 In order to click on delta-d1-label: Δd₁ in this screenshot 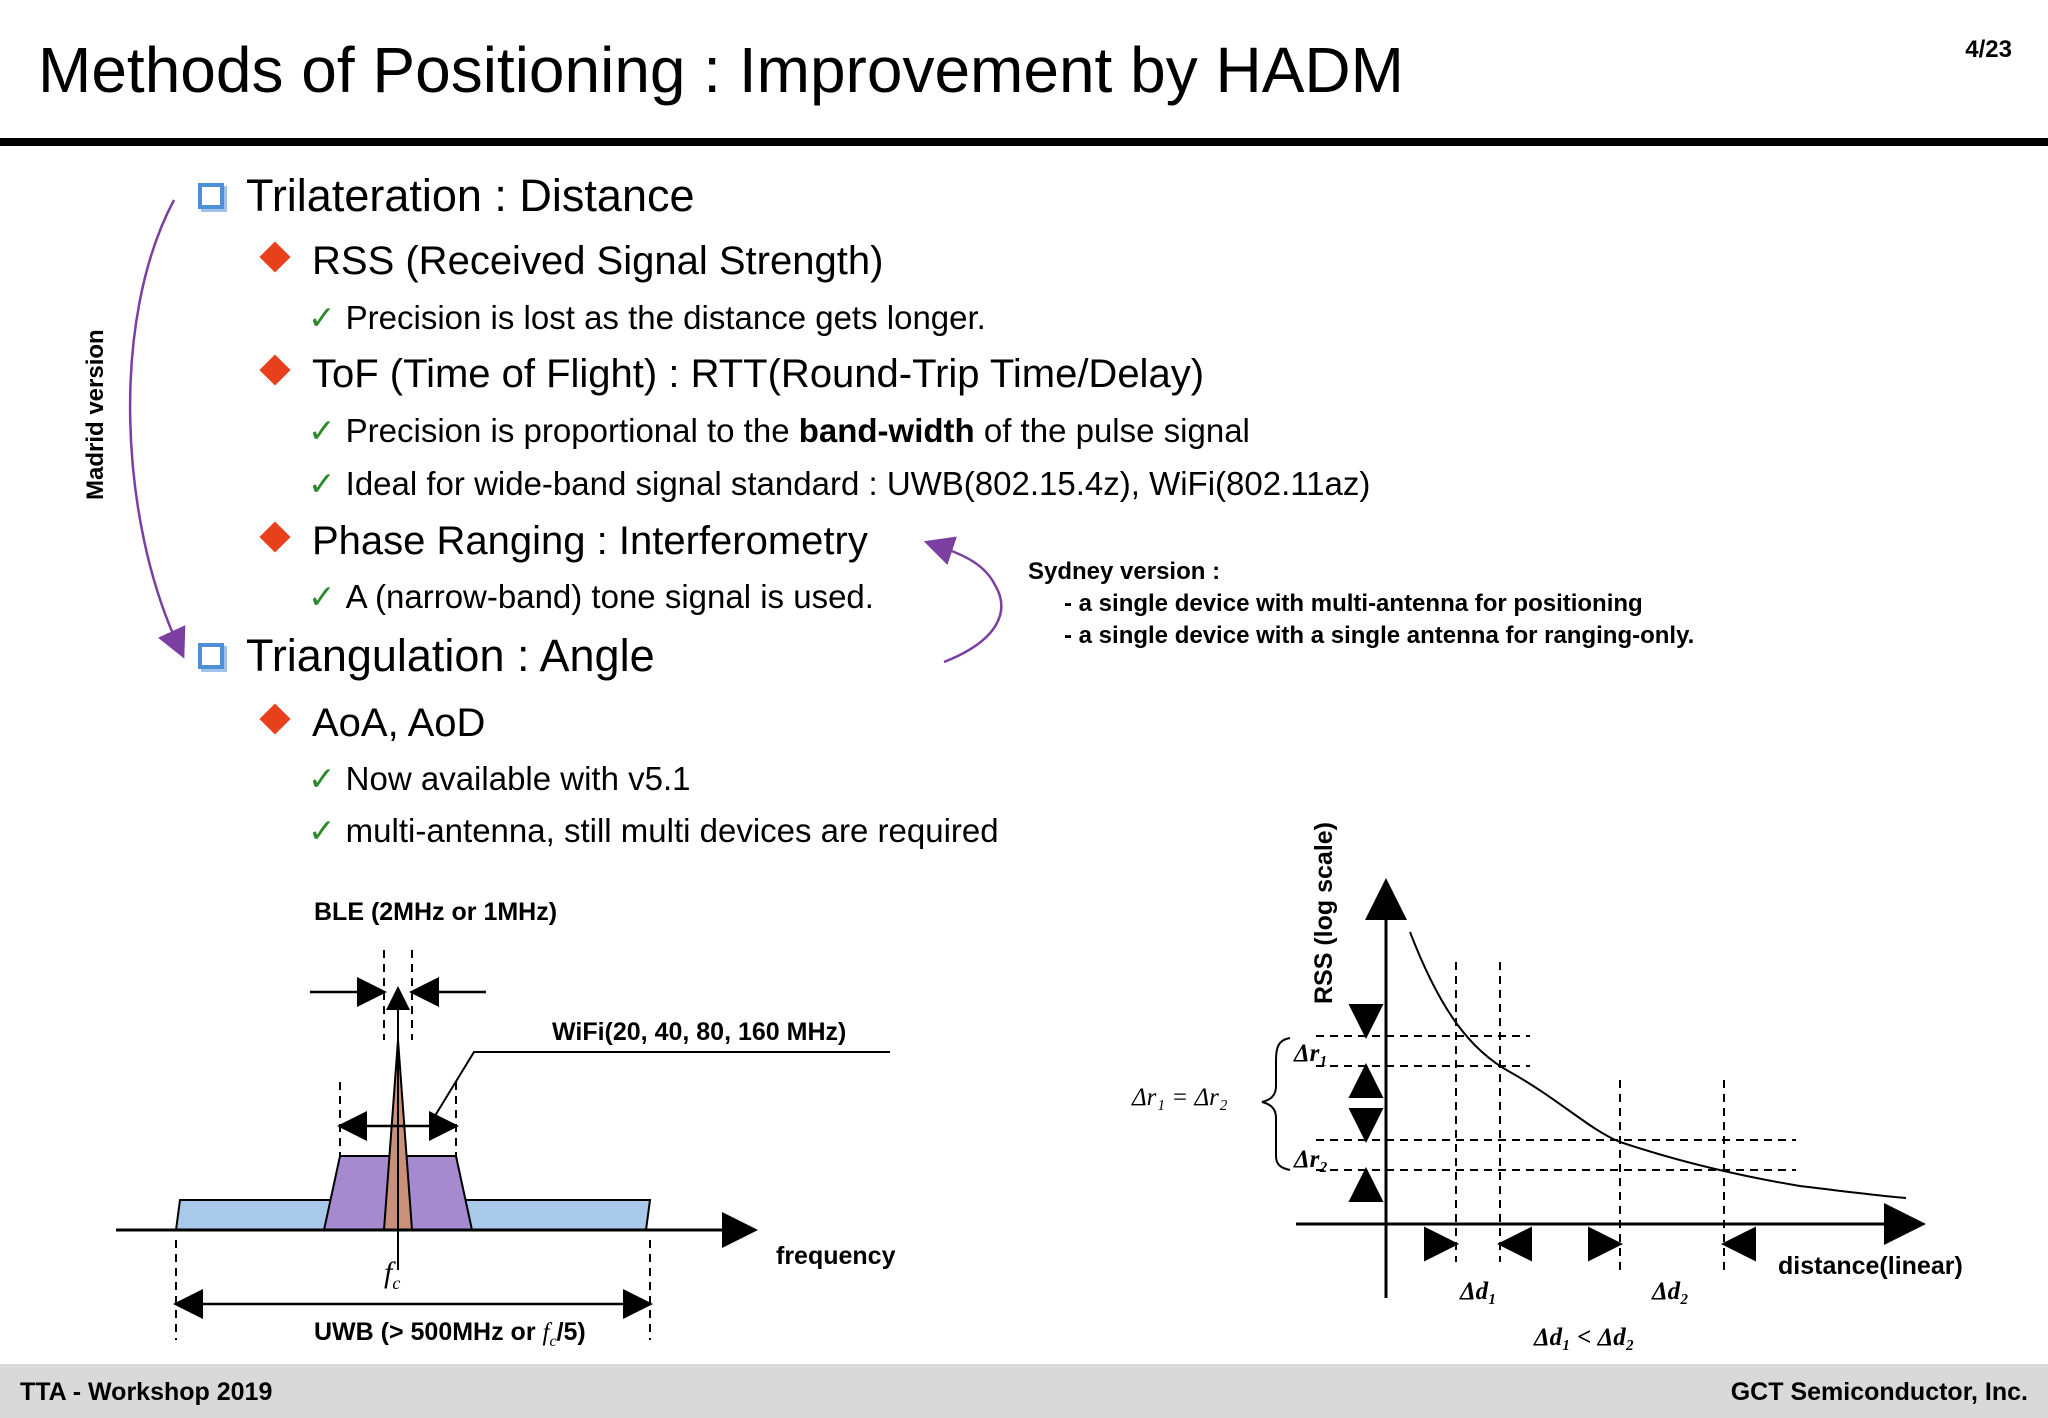, I will do `click(1478, 1291)`.